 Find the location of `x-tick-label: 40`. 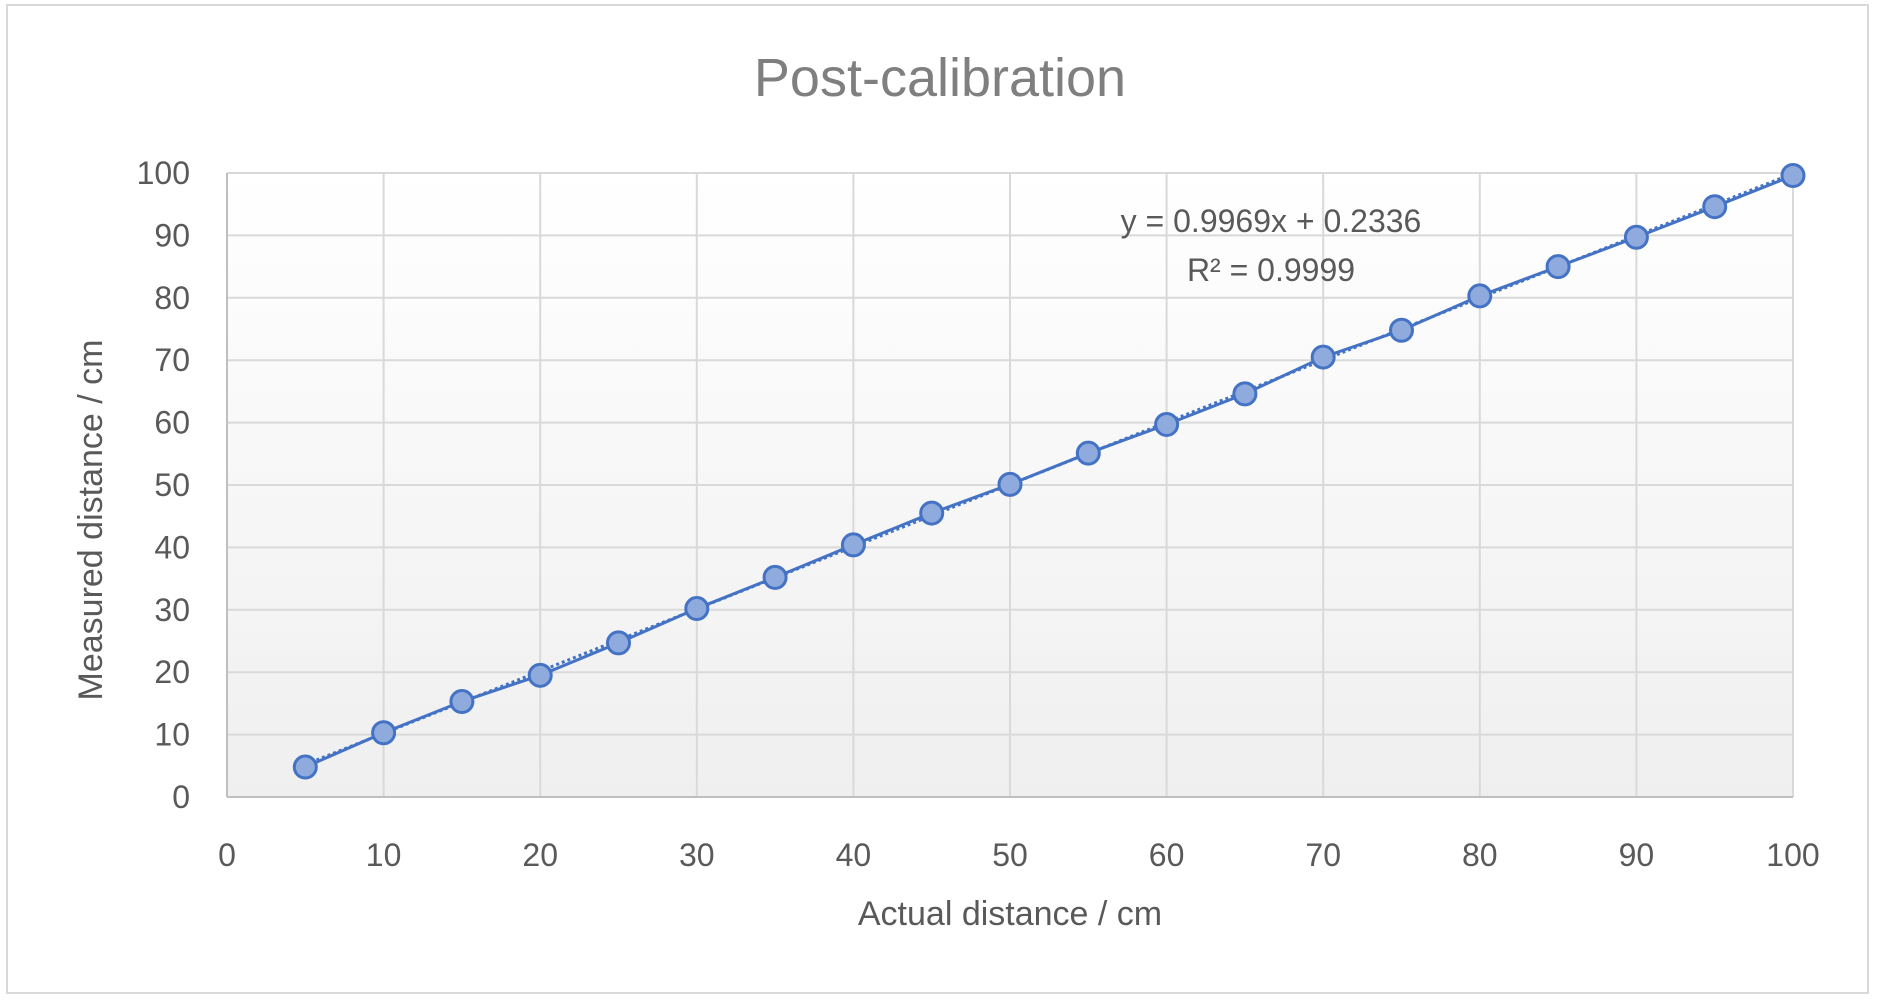

x-tick-label: 40 is located at coordinates (854, 855).